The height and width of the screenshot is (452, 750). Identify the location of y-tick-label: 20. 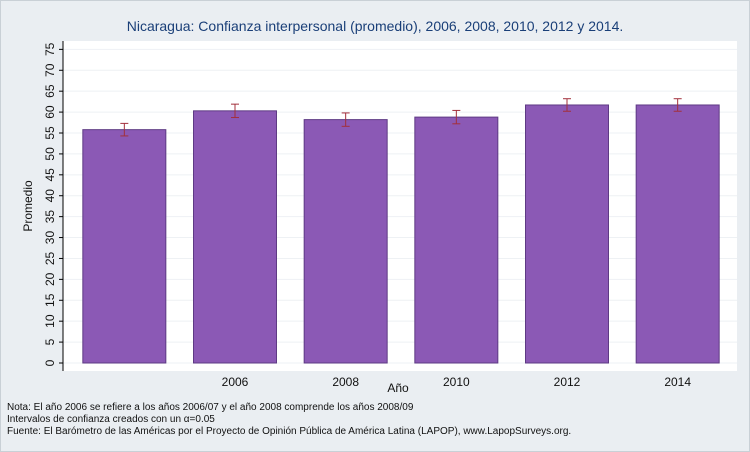
(50, 279).